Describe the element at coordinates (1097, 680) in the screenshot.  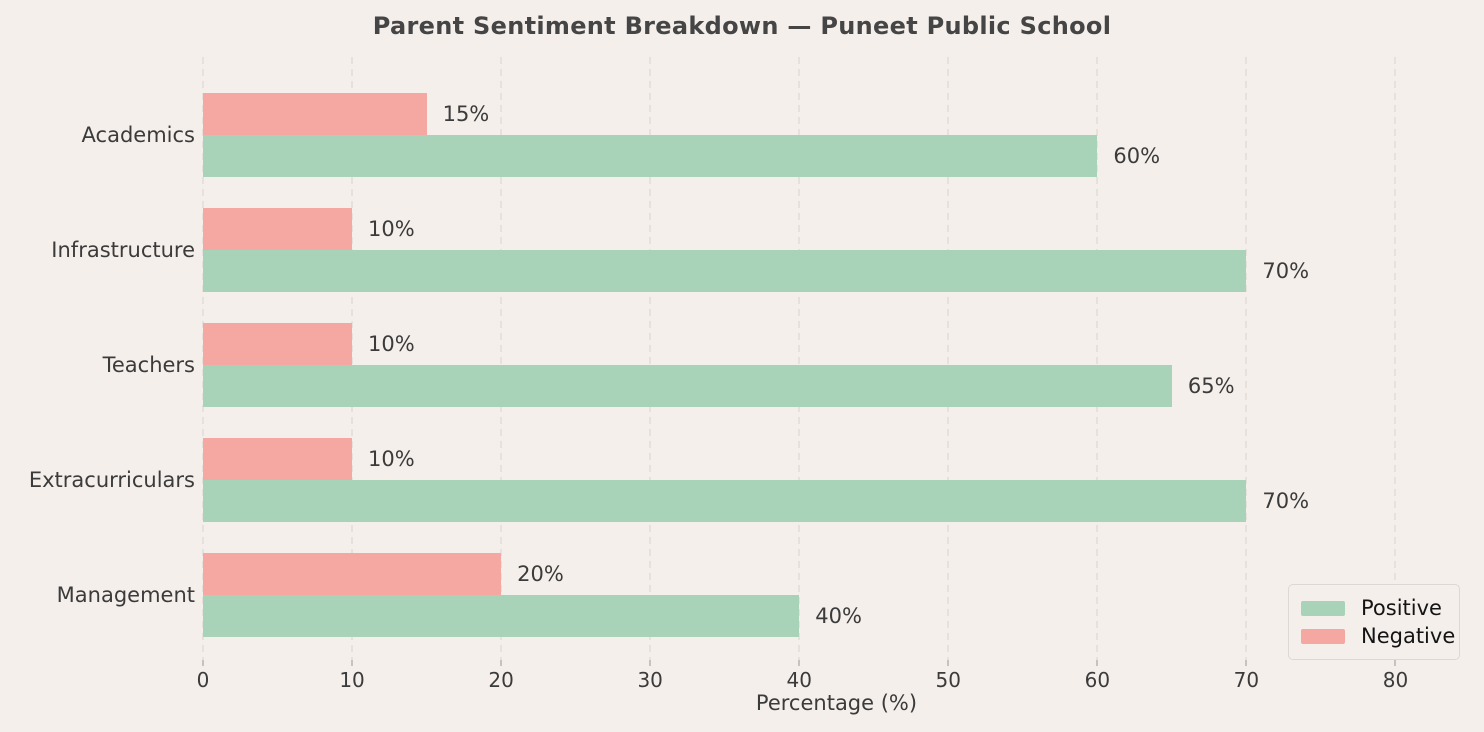
I see `x-tick-label: 60` at that location.